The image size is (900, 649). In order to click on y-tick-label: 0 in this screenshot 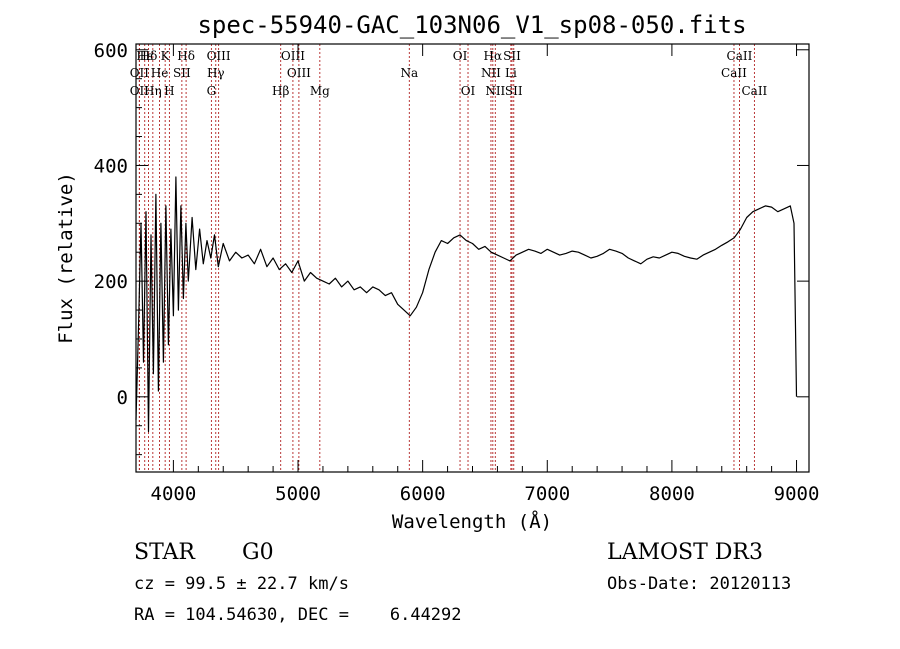, I will do `click(122, 398)`.